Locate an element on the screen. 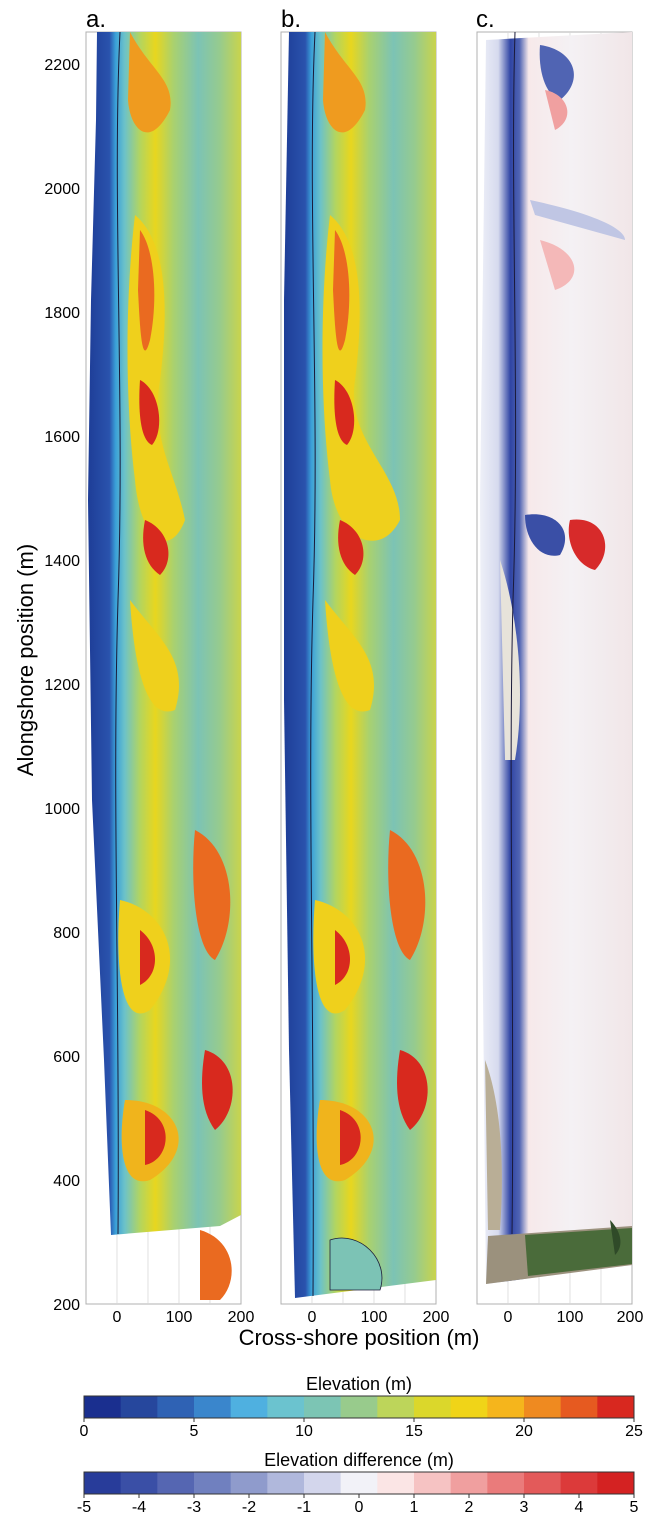 This screenshot has width=652, height=1517. y-tick-label: 1800 is located at coordinates (62, 313).